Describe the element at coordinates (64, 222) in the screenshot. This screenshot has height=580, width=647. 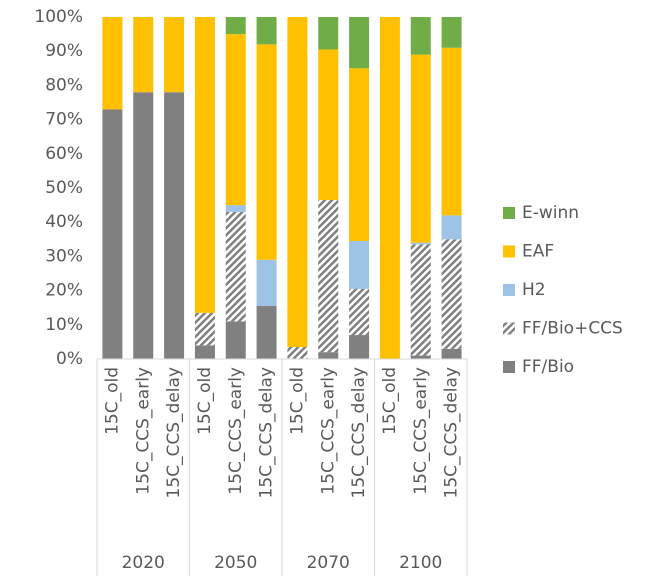
I see `y-tick-label: 40%` at that location.